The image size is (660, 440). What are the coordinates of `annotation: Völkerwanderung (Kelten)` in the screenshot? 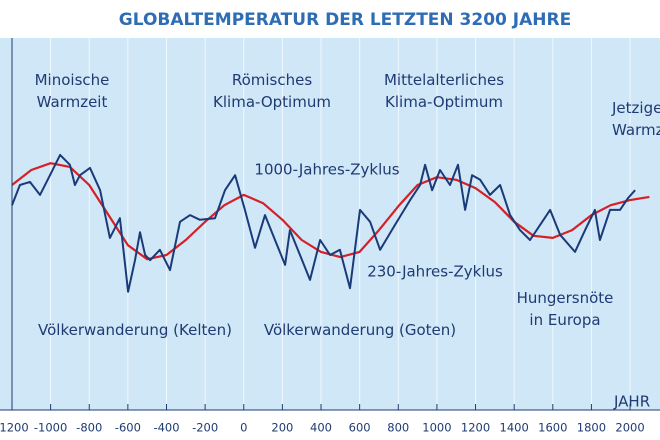 It's located at (135, 330).